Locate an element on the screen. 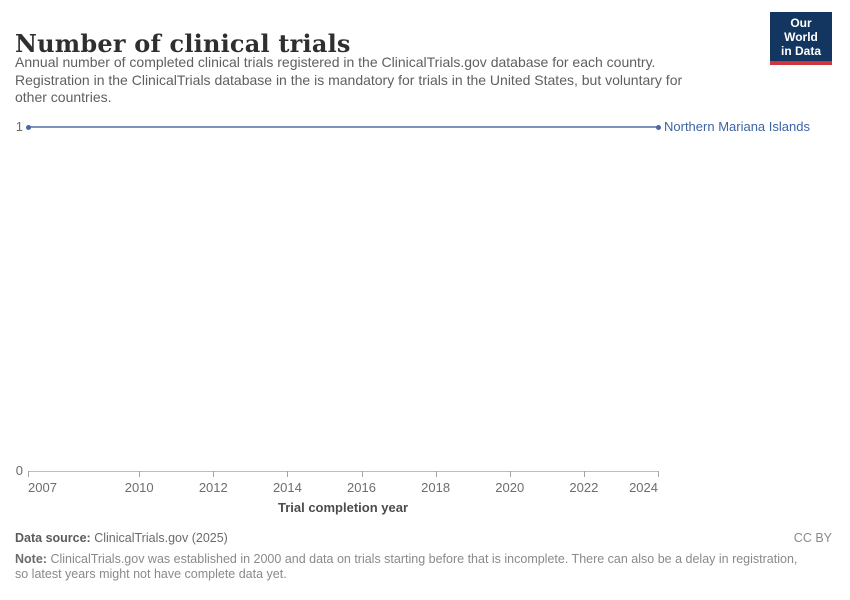 The width and height of the screenshot is (850, 600). data-source-label: Data source: is located at coordinates (53, 538).